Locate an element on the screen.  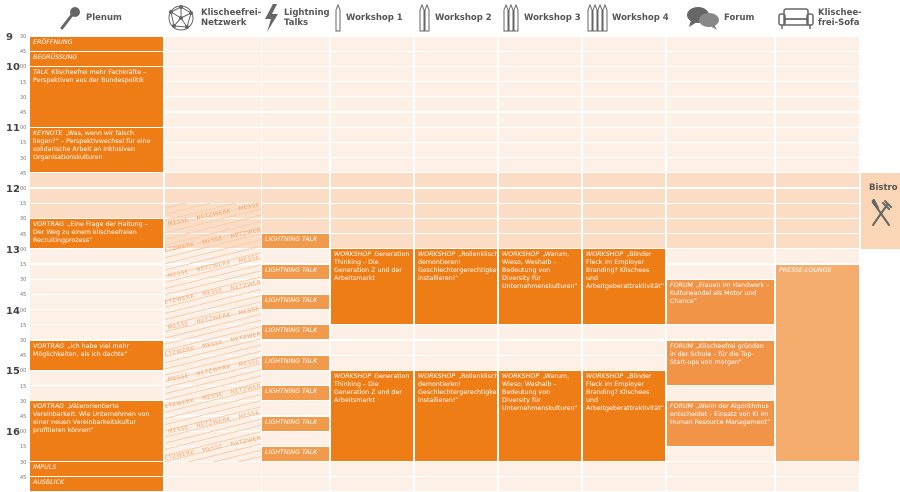
column-label: Workshop 4 is located at coordinates (640, 18).